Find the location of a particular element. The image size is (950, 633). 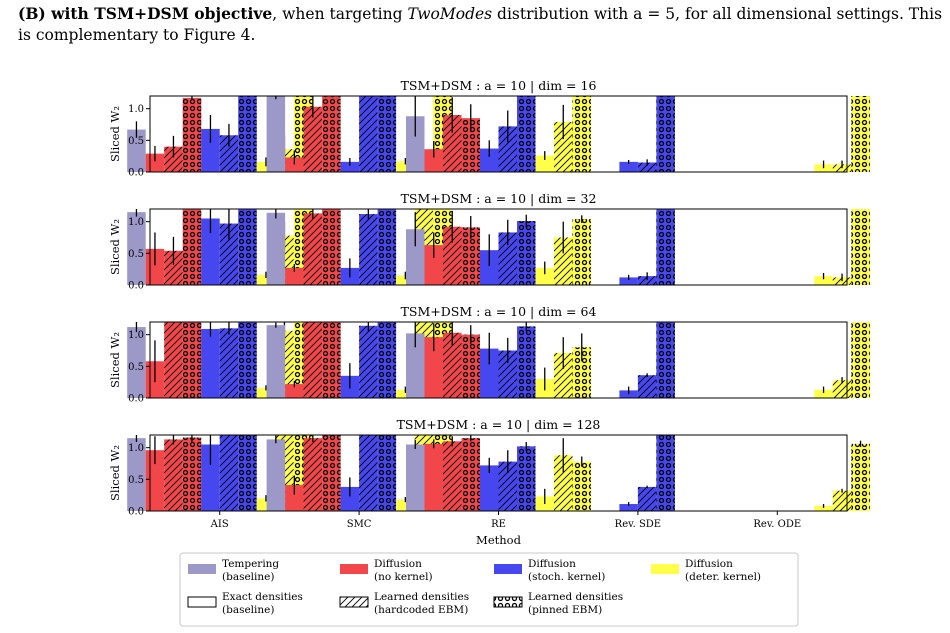

legend-label: Tempering is located at coordinates (250, 564).